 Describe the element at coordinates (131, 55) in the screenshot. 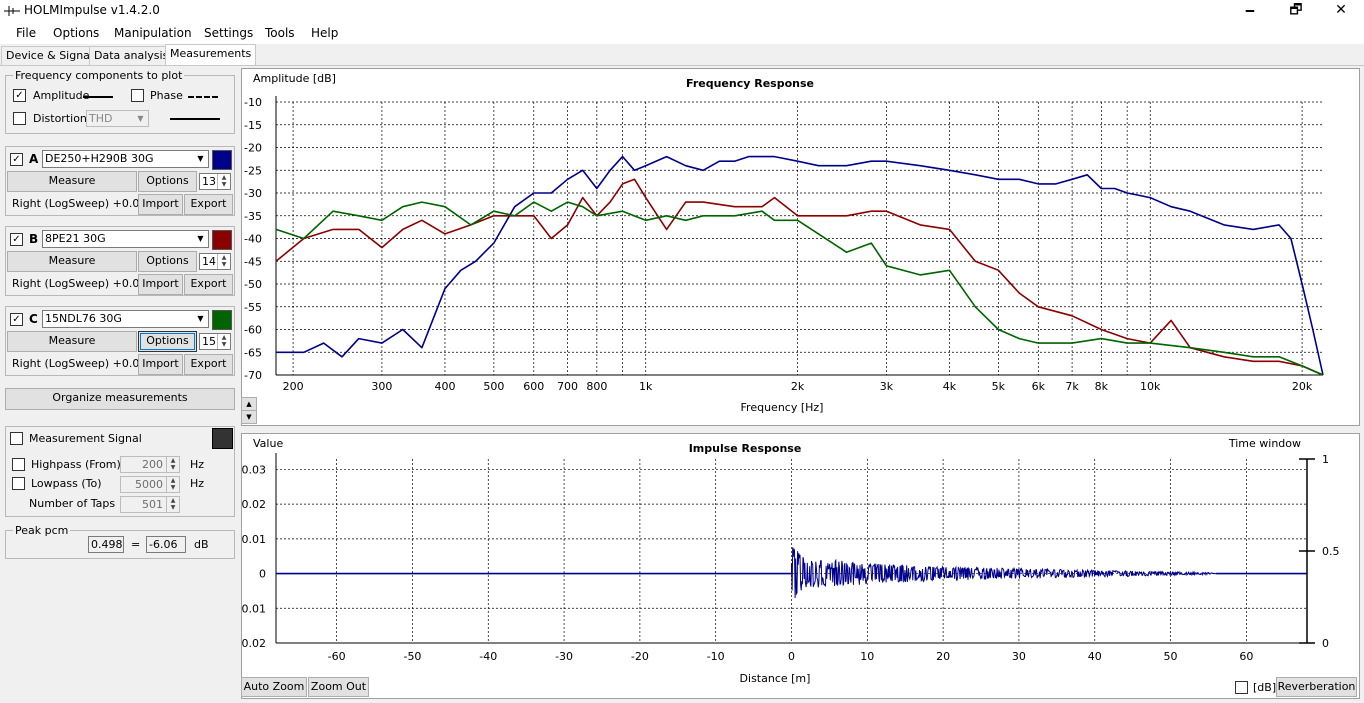

I see `tab-data-analysis: Data analysis` at that location.